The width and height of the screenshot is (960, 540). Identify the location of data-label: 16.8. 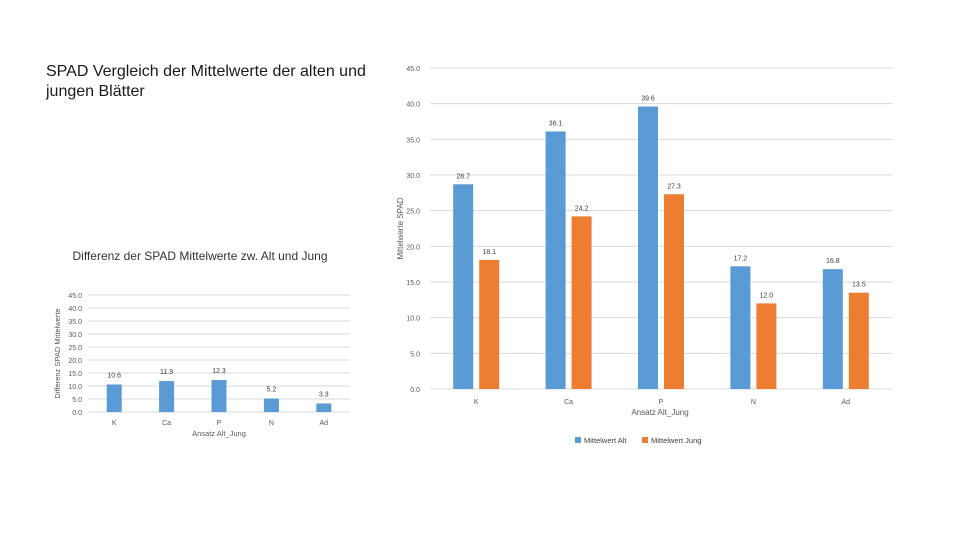
(833, 261).